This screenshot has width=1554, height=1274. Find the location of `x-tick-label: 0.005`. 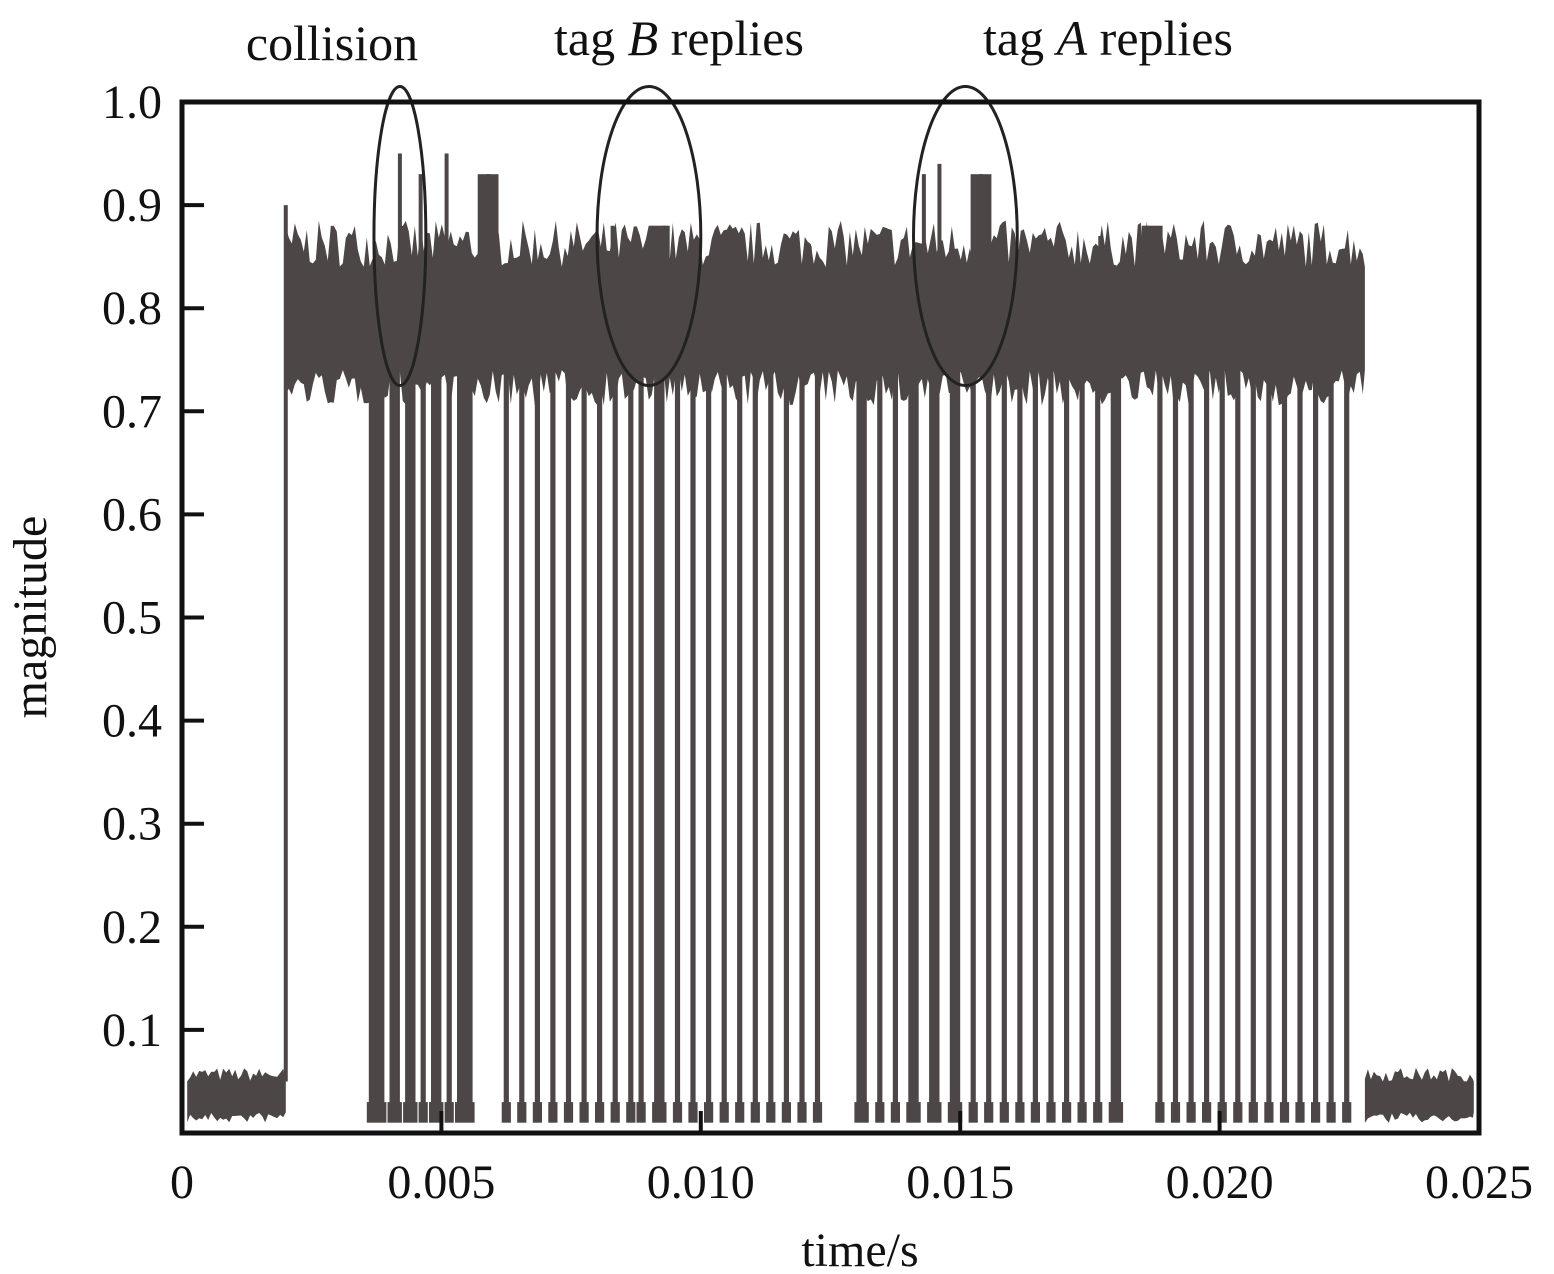

x-tick-label: 0.005 is located at coordinates (441, 1182).